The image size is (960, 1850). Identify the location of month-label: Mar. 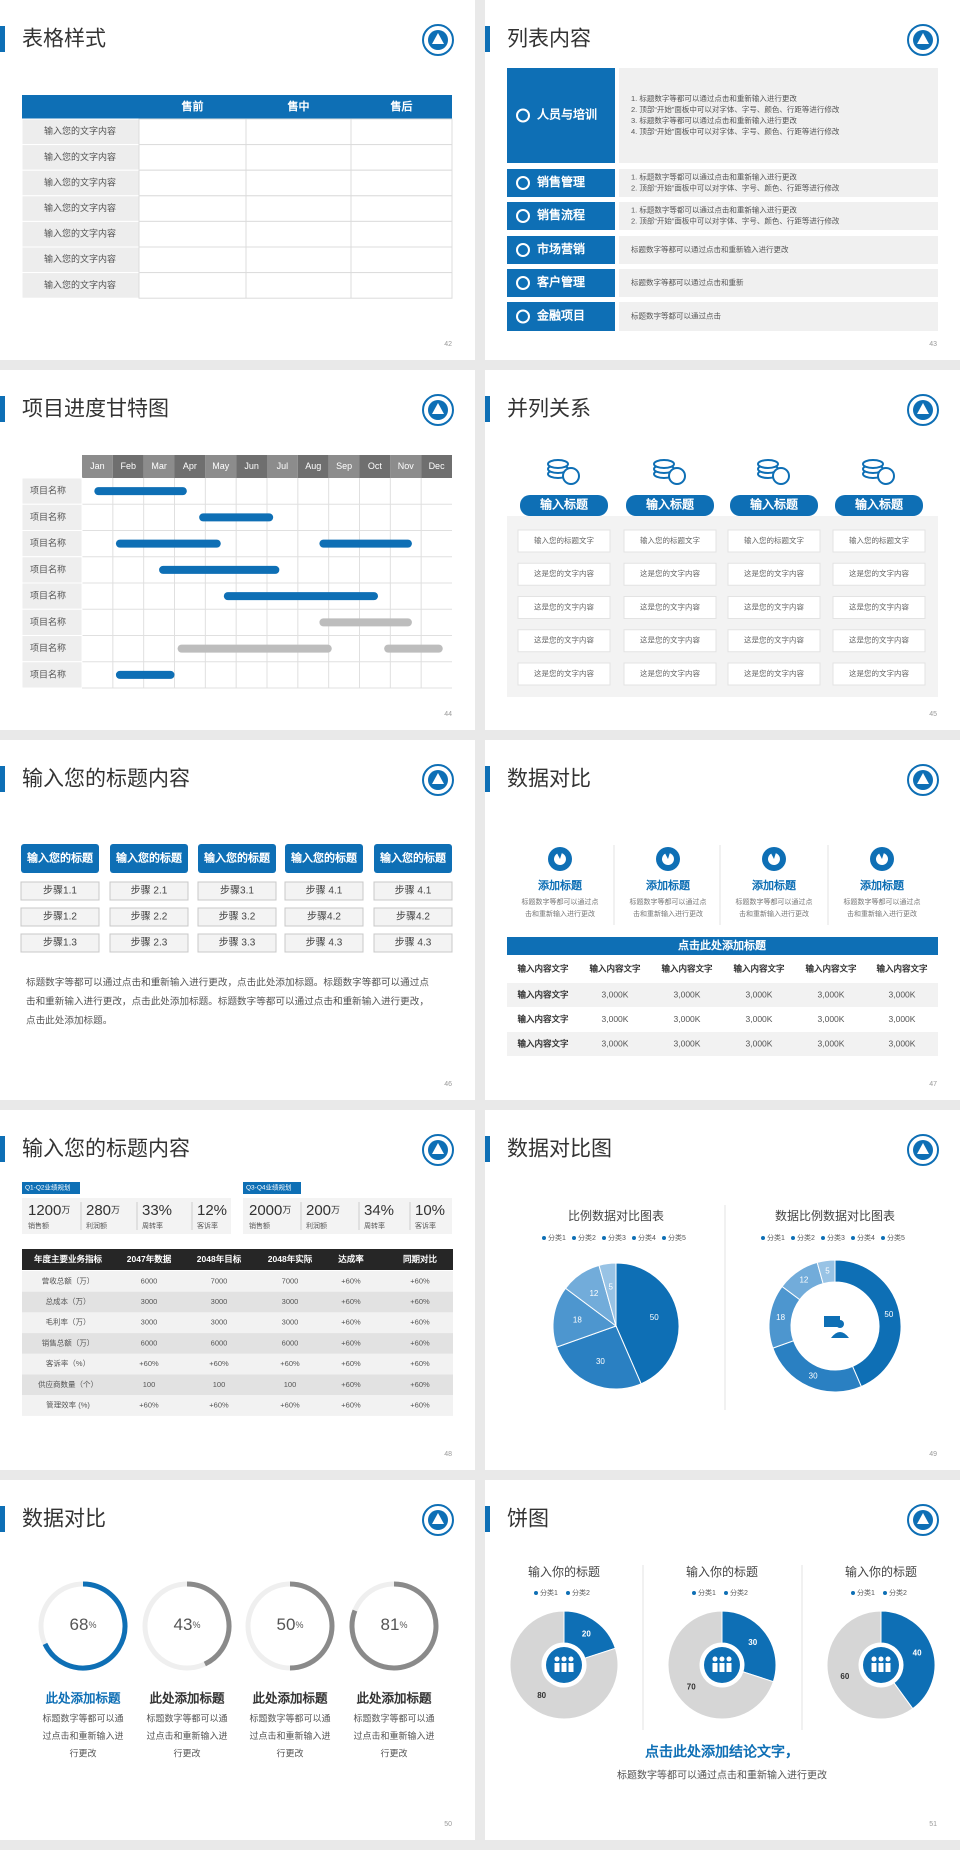
(159, 466).